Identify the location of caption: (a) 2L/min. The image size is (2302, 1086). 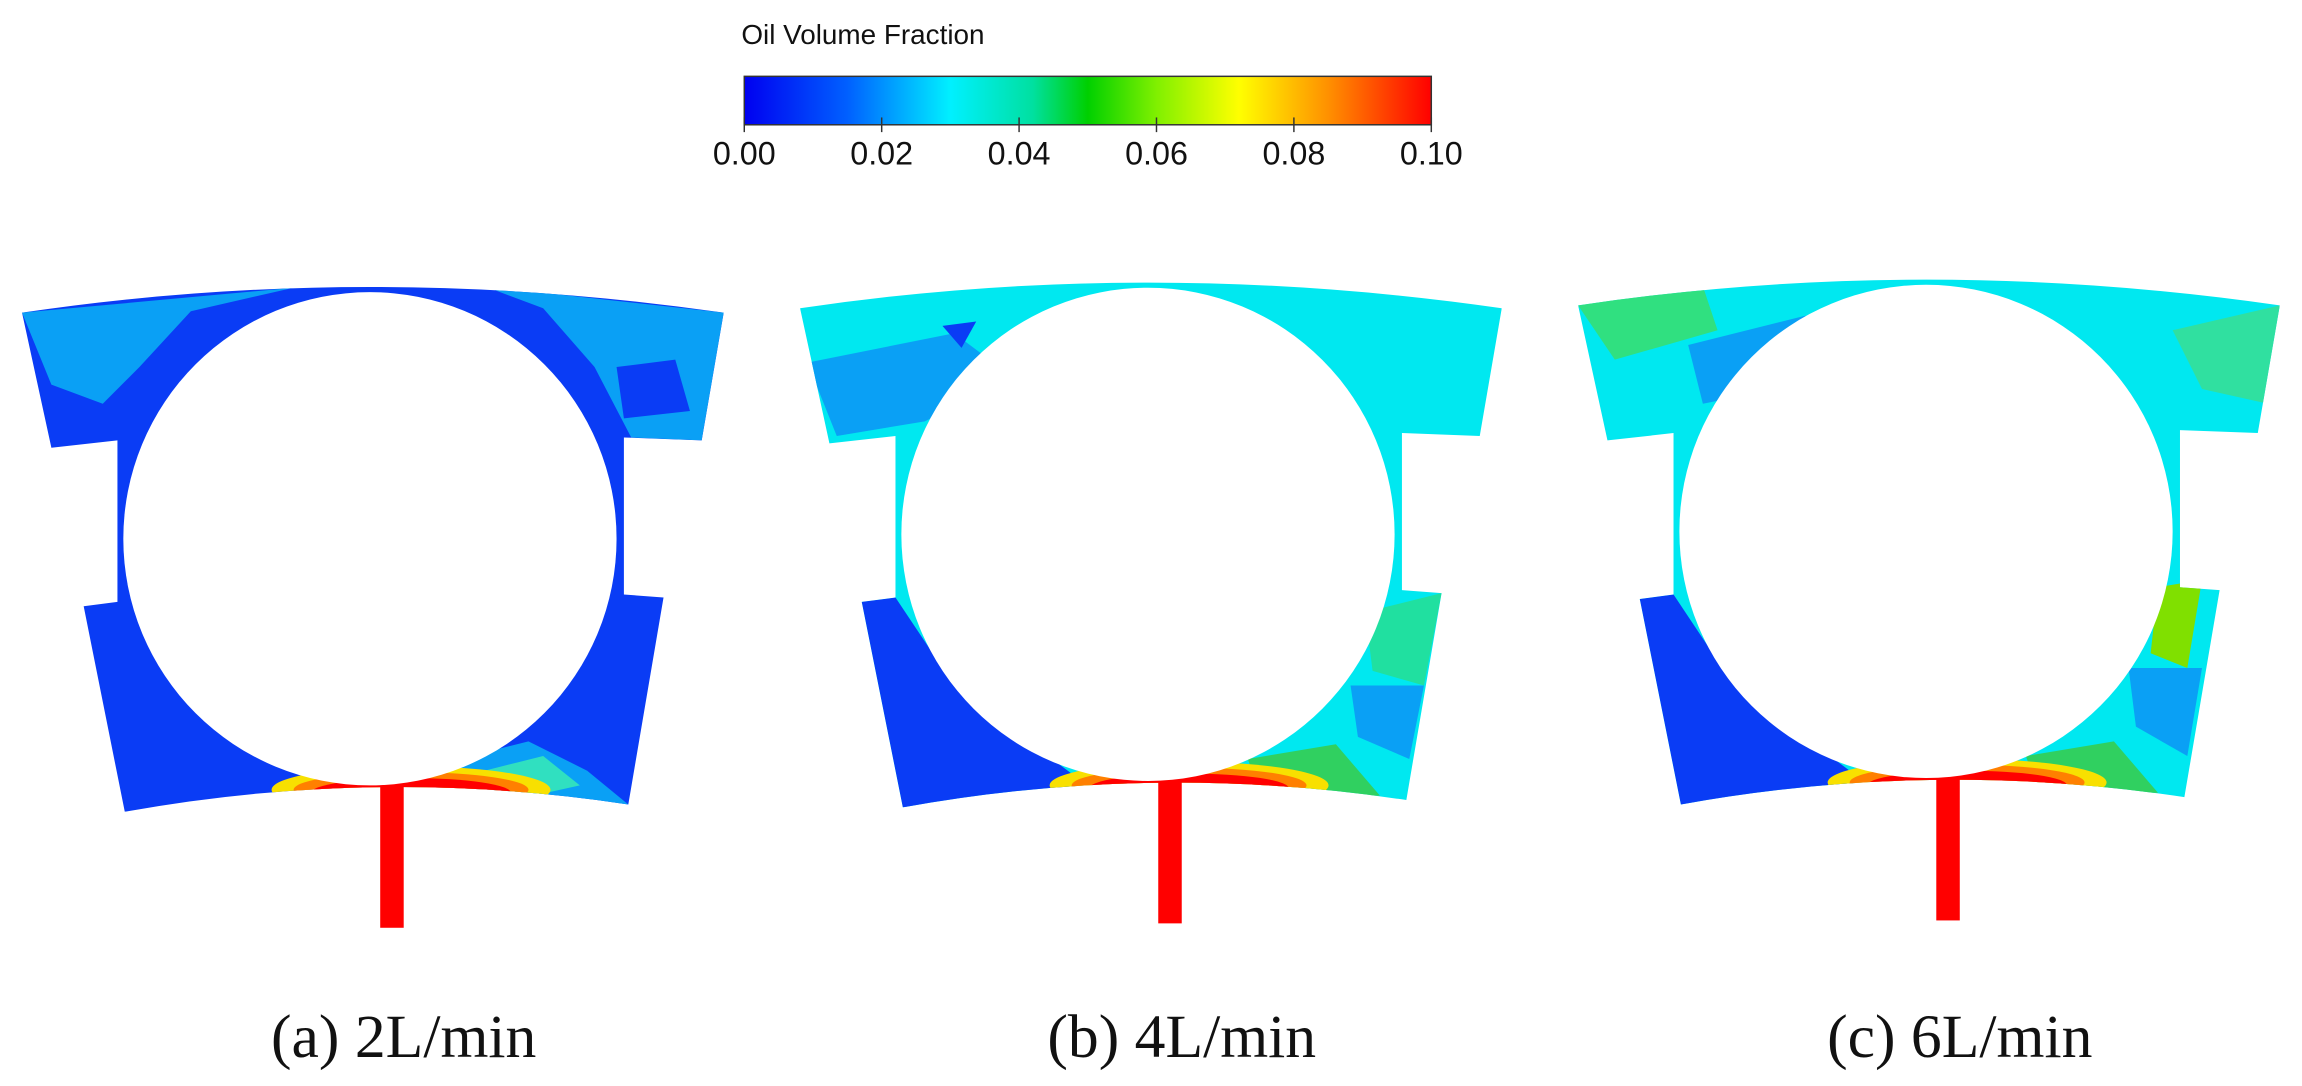
(403, 1037).